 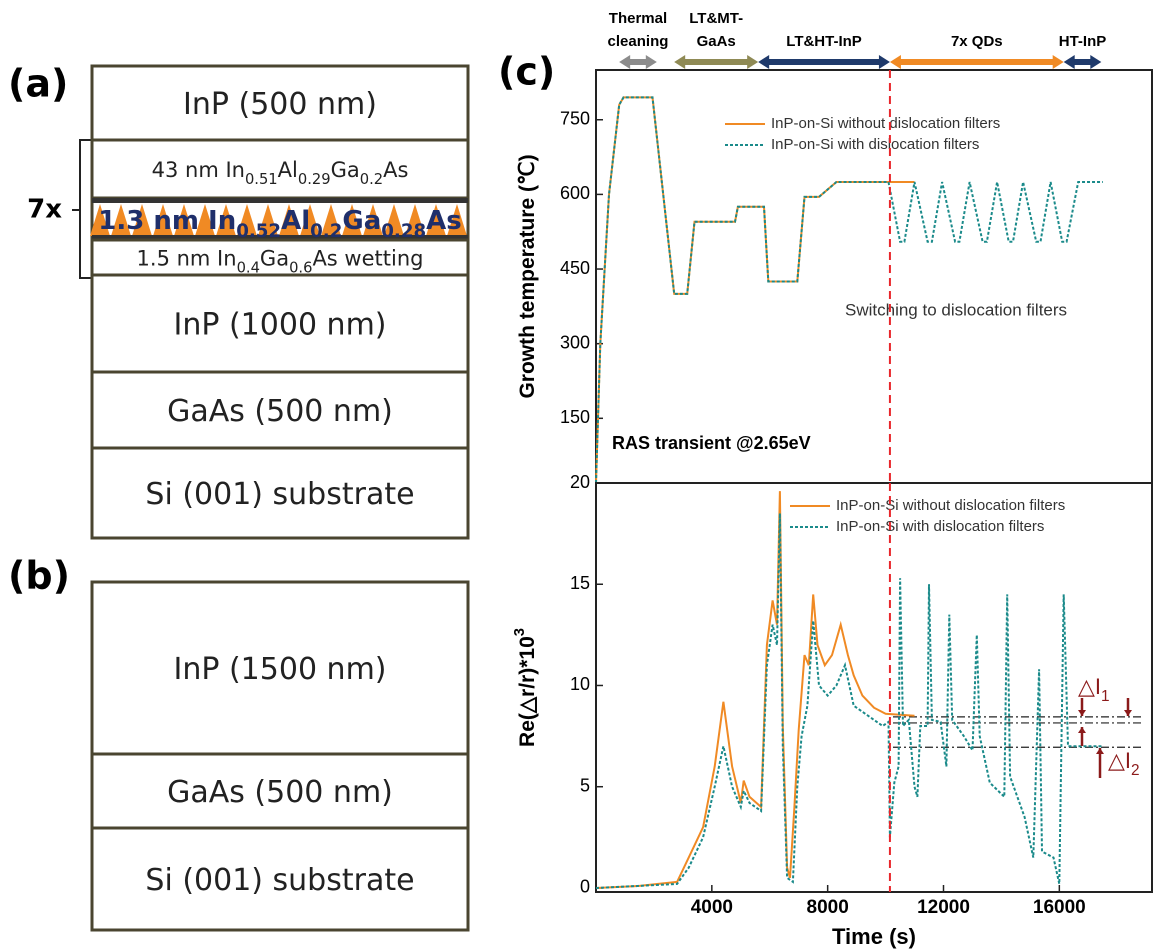 I want to click on y-tick-label: 20, so click(x=580, y=482).